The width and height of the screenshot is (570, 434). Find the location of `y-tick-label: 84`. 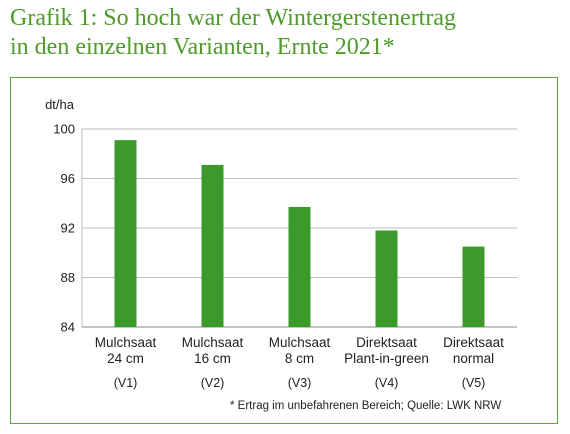

y-tick-label: 84 is located at coordinates (68, 327).